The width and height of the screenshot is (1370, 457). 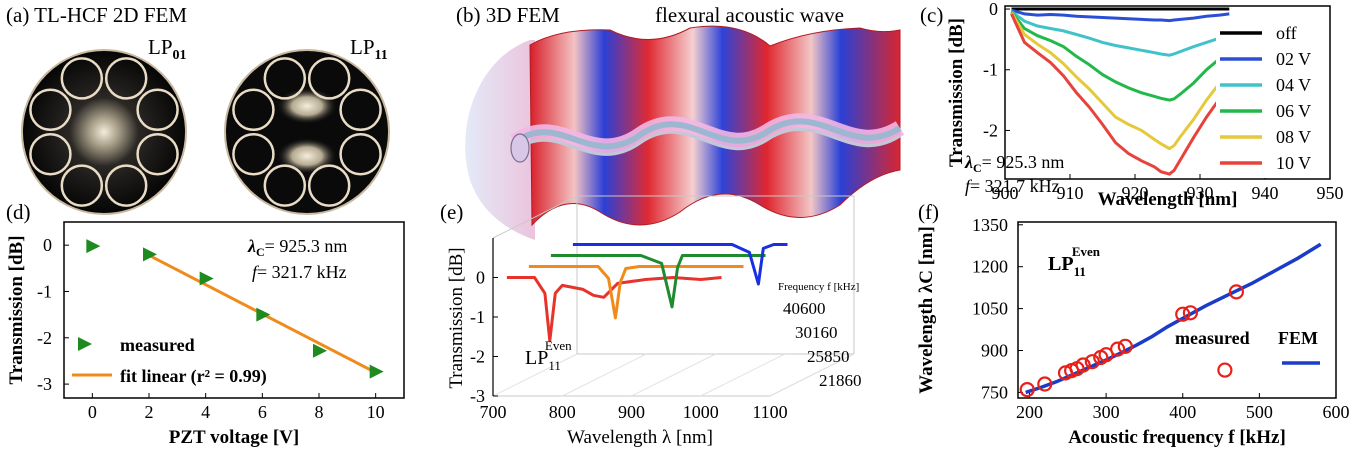 What do you see at coordinates (85, 344) in the screenshot?
I see `legend-swatch-measured` at bounding box center [85, 344].